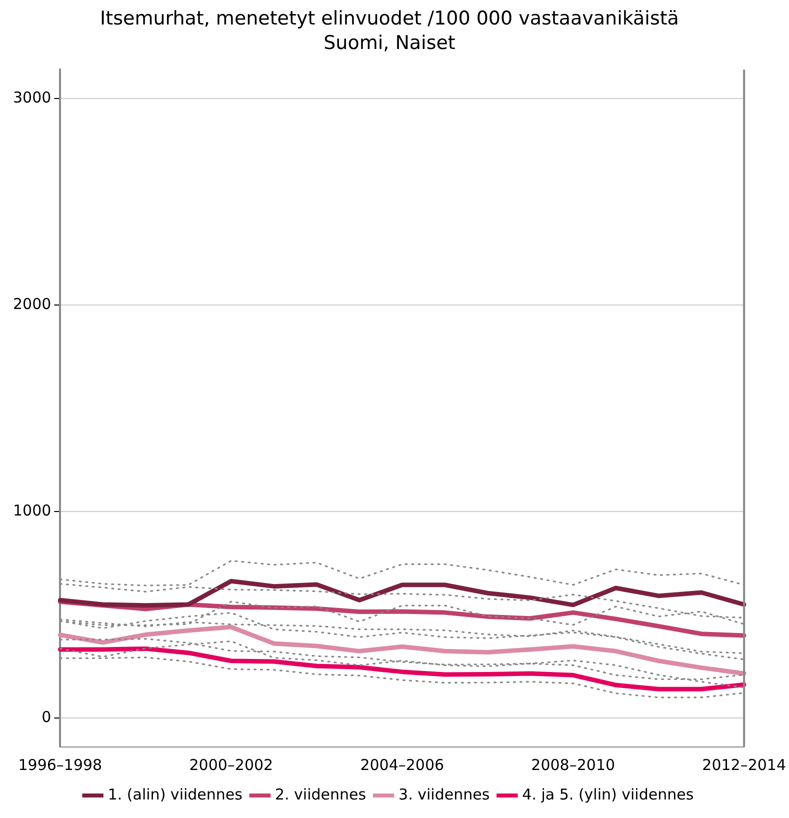 Image resolution: width=789 pixels, height=818 pixels. I want to click on legend-label: 4. ja 5. (ylin) viidennes, so click(608, 794).